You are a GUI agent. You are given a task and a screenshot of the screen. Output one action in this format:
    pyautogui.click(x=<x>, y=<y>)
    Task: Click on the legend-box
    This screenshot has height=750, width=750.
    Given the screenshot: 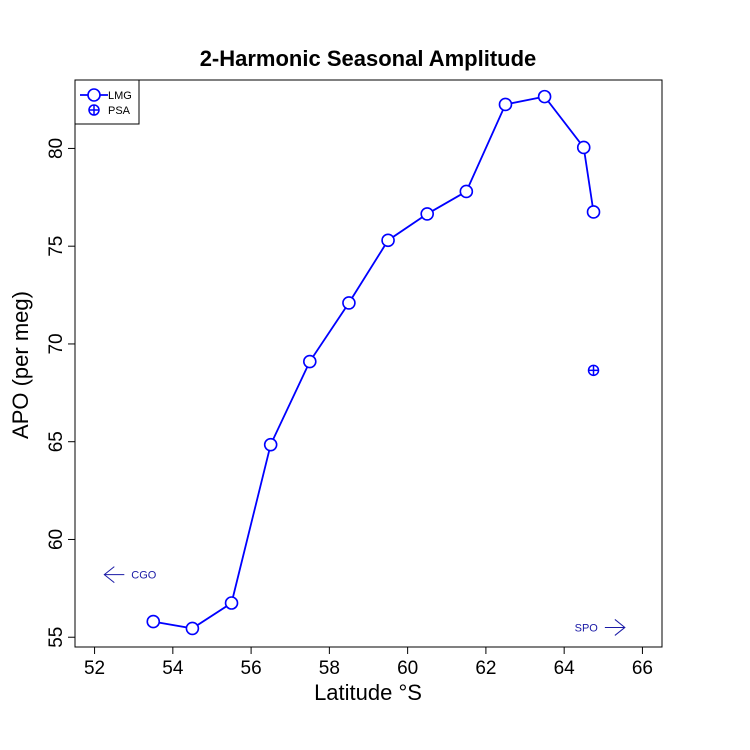 What is the action you would take?
    pyautogui.click(x=107, y=102)
    